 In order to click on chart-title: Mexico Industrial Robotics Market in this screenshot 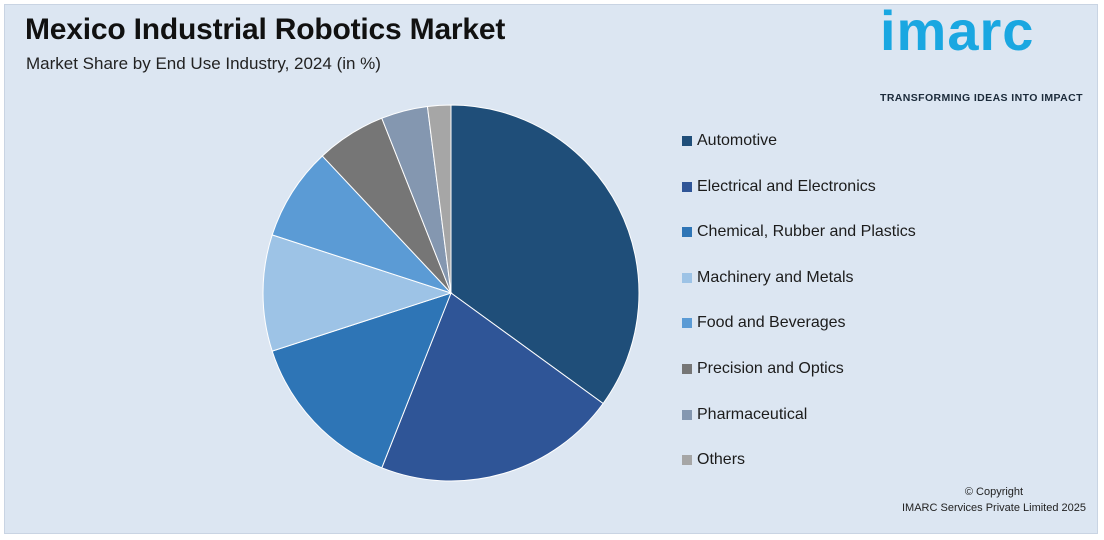, I will do `click(265, 29)`.